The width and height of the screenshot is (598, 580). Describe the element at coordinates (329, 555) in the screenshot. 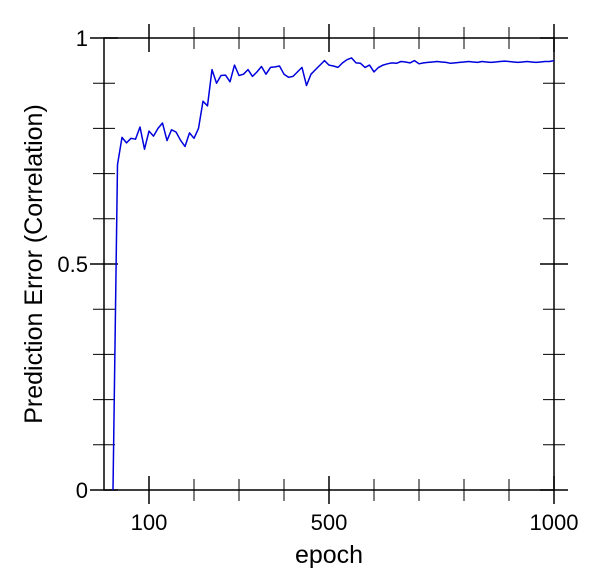

I see `x-axis-label: epoch` at that location.